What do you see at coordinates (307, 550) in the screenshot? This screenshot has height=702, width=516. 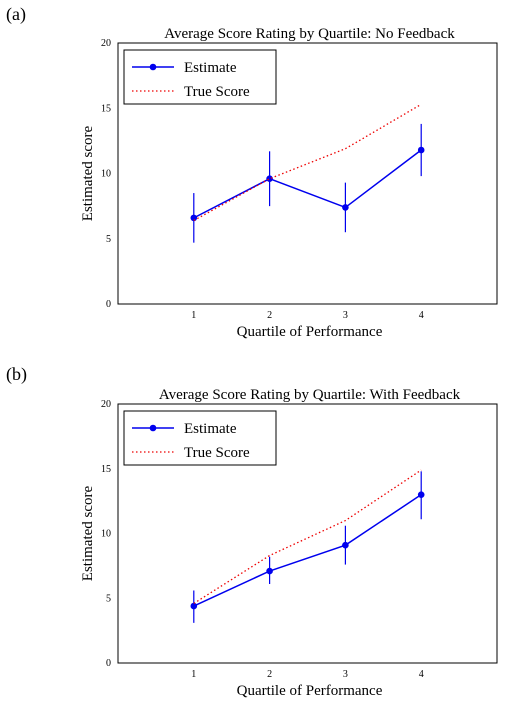 I see `panel-b-series-estimate-line` at bounding box center [307, 550].